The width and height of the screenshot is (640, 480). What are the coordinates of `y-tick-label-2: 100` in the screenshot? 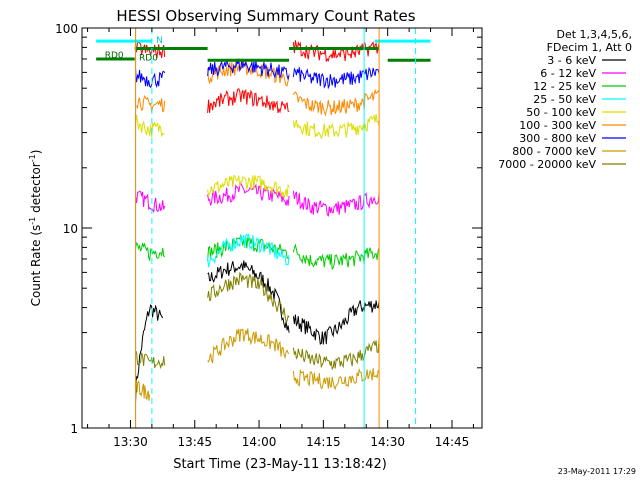 It's located at (66, 29).